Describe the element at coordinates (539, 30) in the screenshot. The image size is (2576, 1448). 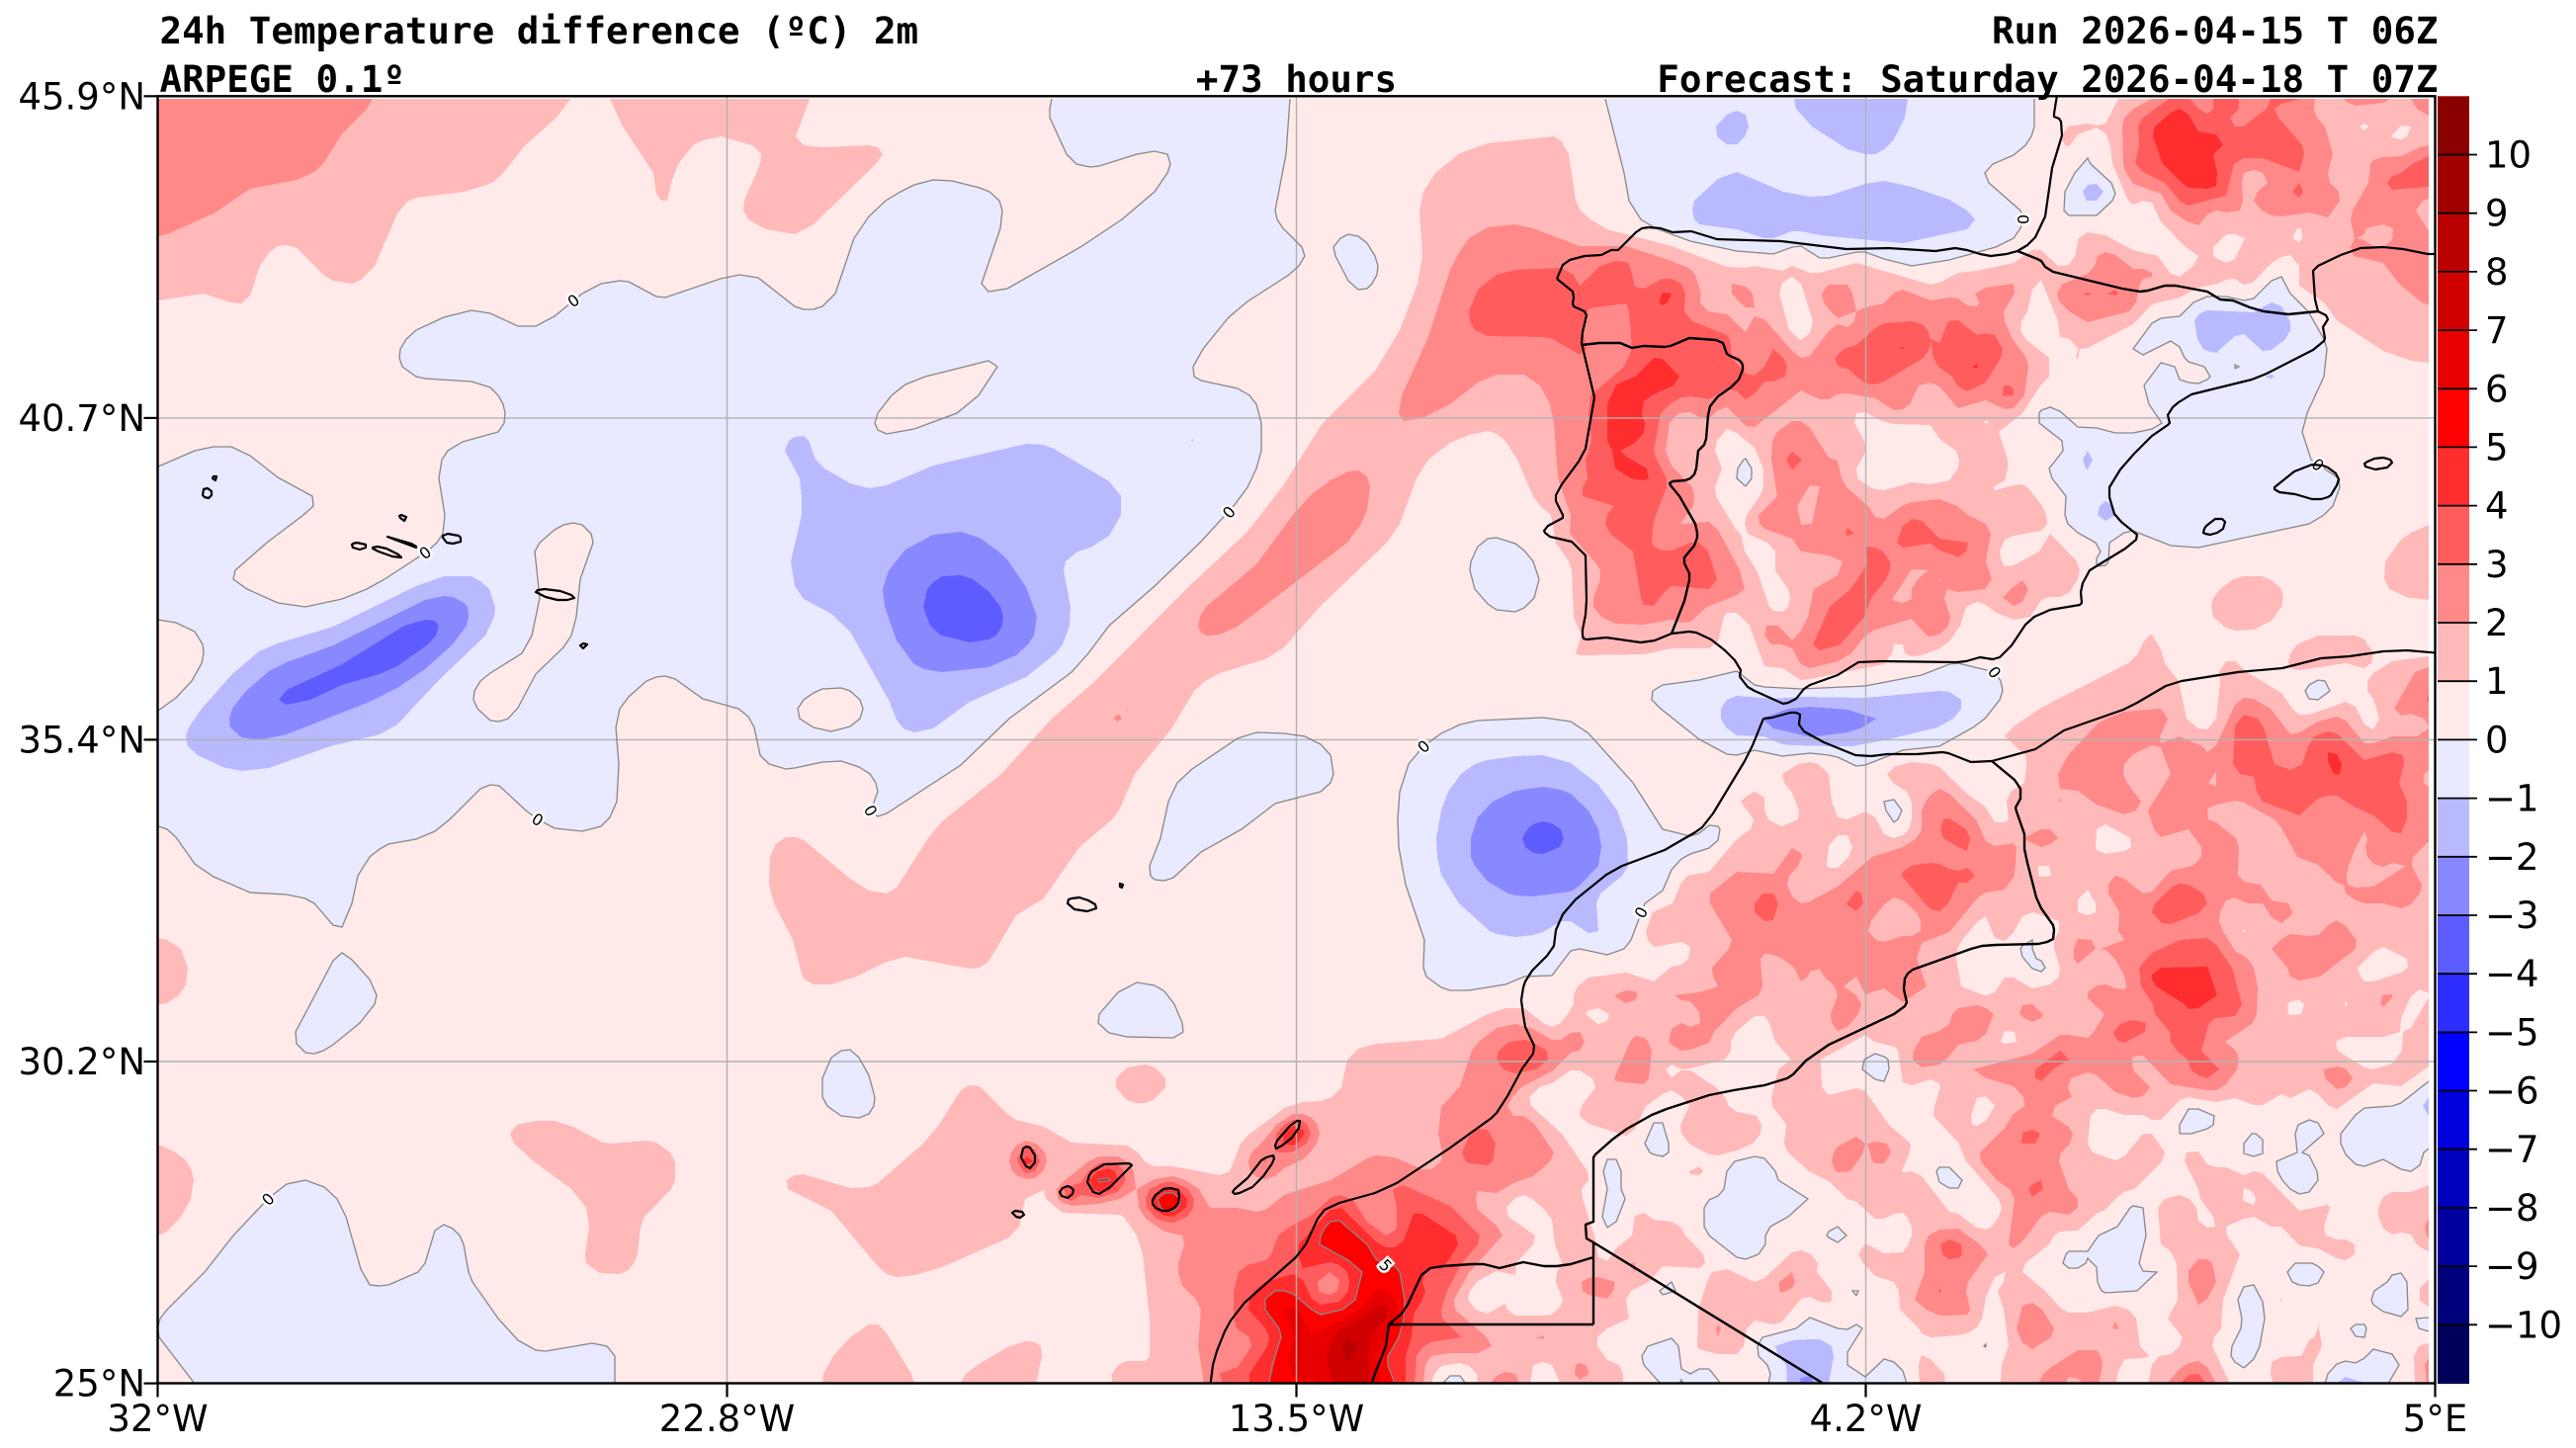
I see `map-title: 24h Temperature difference (ºC) 2m` at that location.